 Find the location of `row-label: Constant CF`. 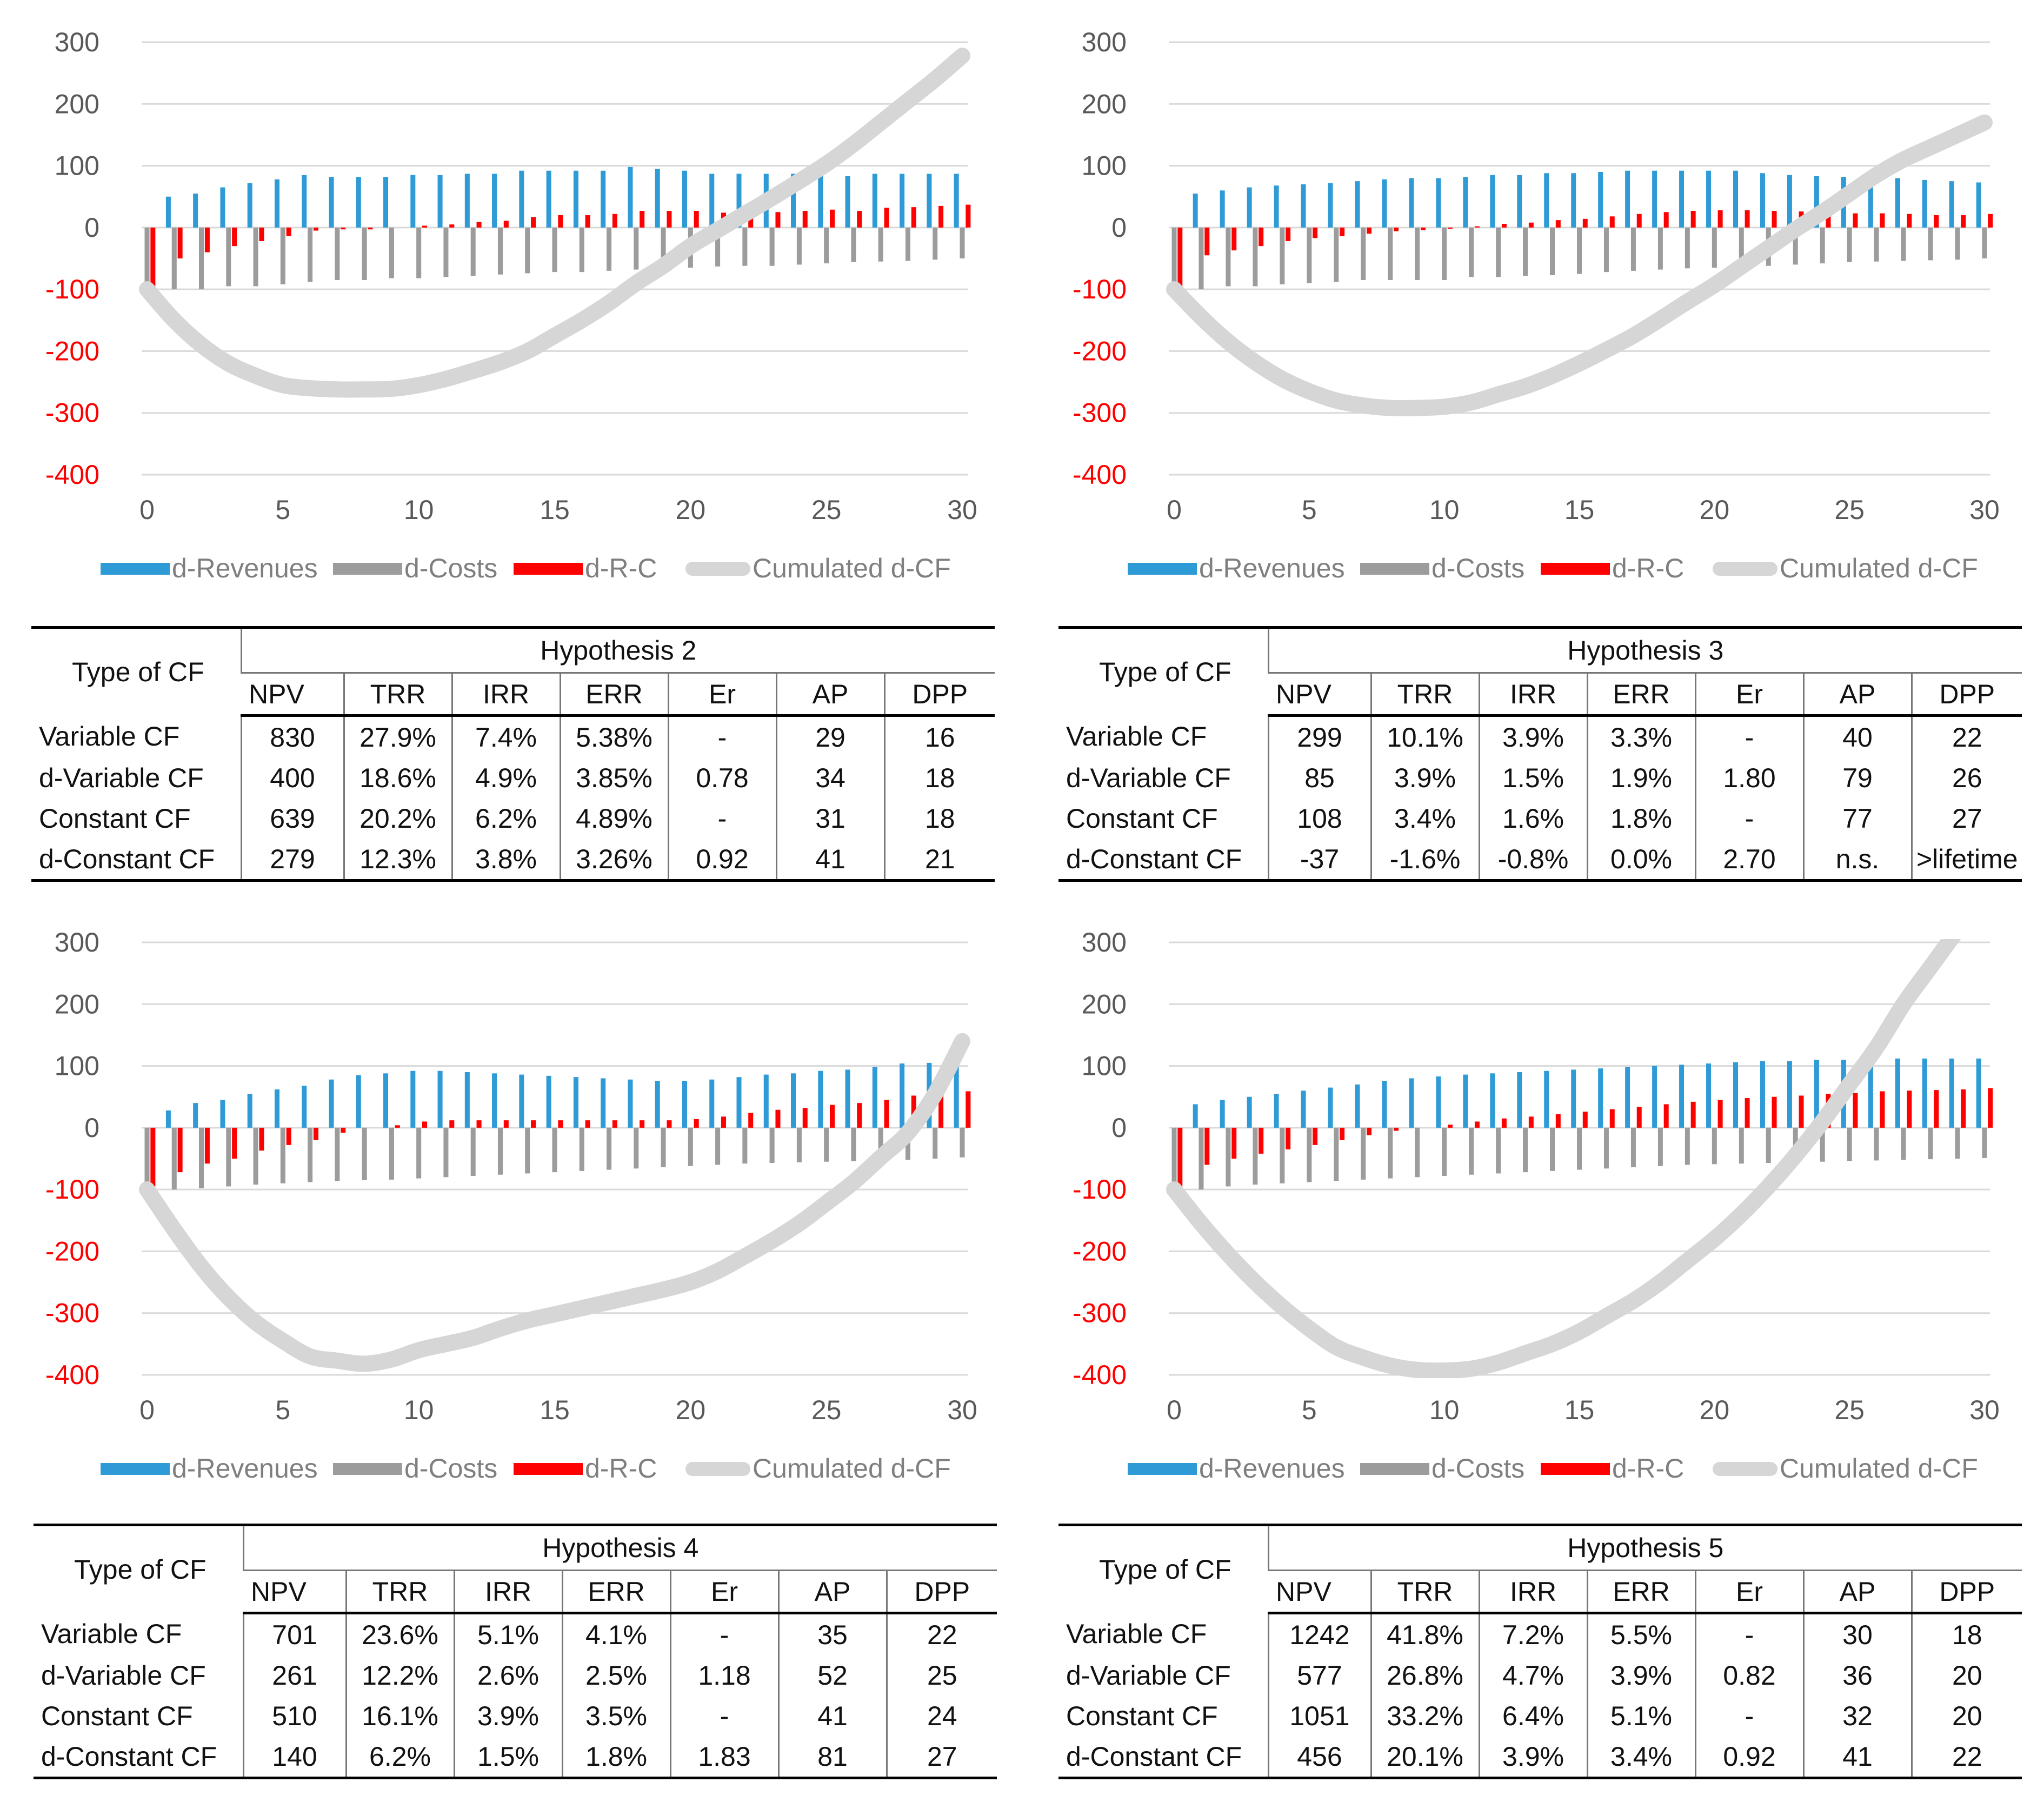

row-label: Constant CF is located at coordinates (117, 1716).